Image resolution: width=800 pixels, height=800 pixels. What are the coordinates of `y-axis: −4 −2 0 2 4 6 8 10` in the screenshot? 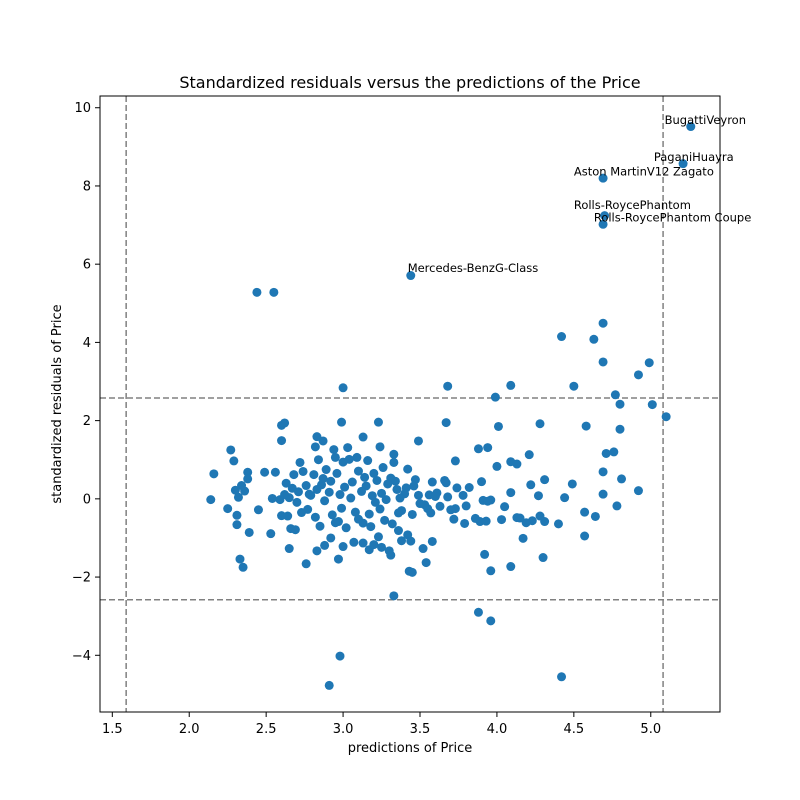 It's located at (86, 382).